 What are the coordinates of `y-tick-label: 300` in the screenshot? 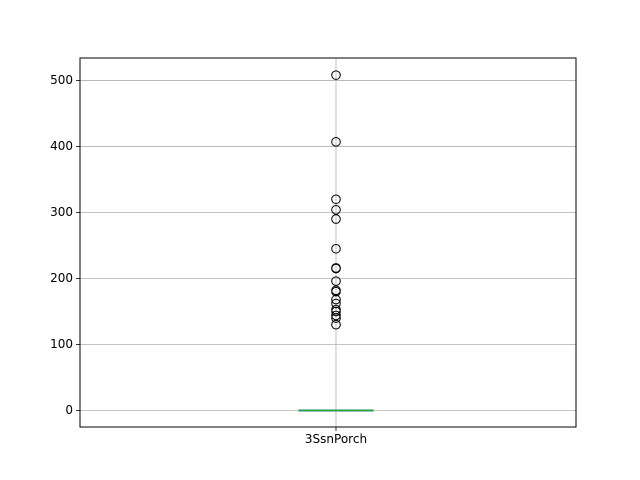 It's located at (61, 212).